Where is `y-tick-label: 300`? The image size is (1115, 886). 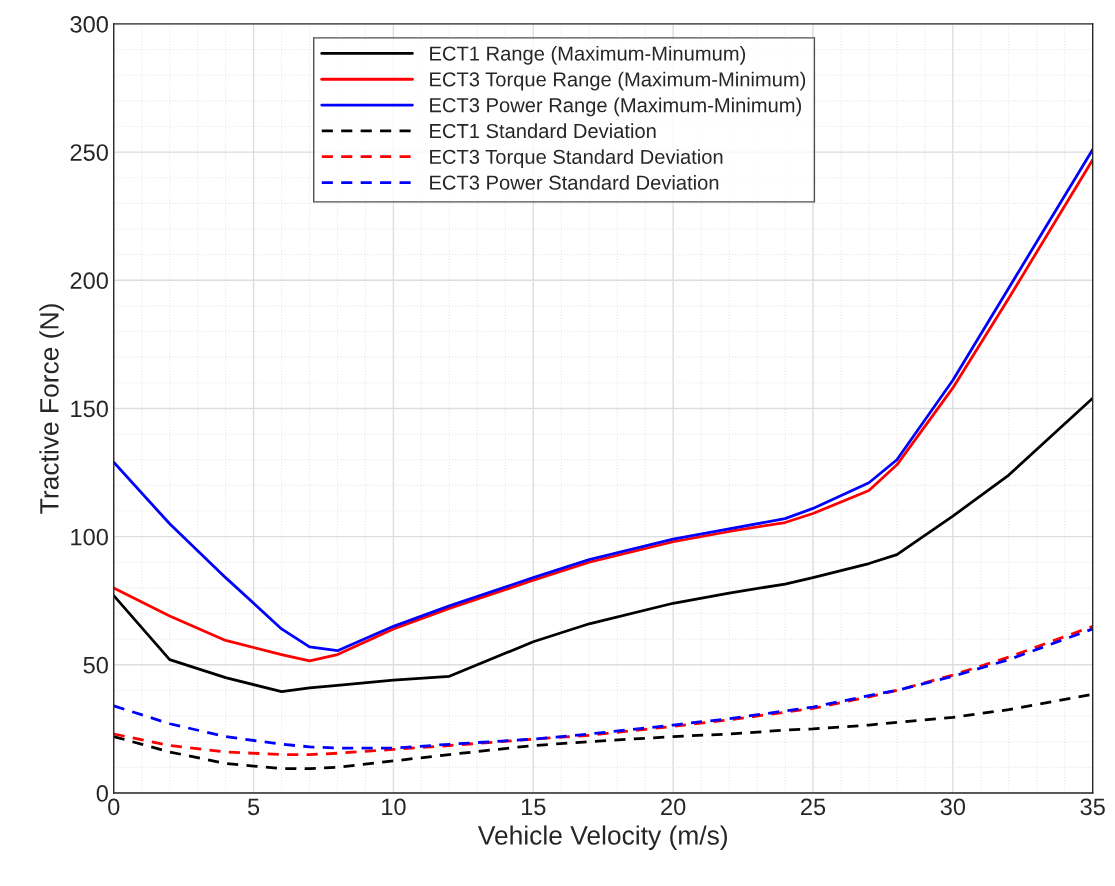 y-tick-label: 300 is located at coordinates (89, 24).